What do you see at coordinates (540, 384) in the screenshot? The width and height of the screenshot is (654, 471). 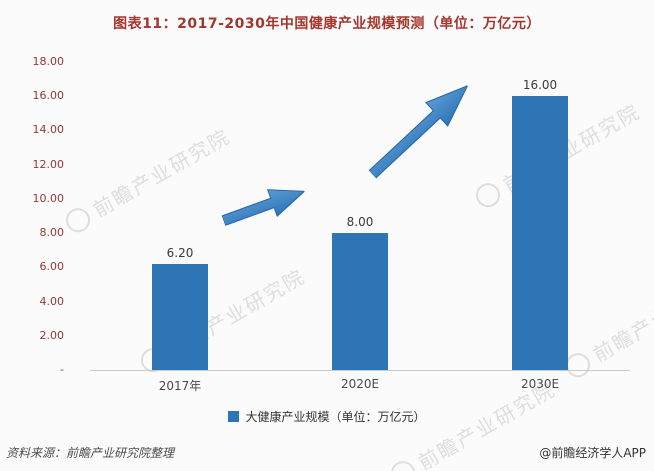 I see `x-axis-category-label: 2030E` at bounding box center [540, 384].